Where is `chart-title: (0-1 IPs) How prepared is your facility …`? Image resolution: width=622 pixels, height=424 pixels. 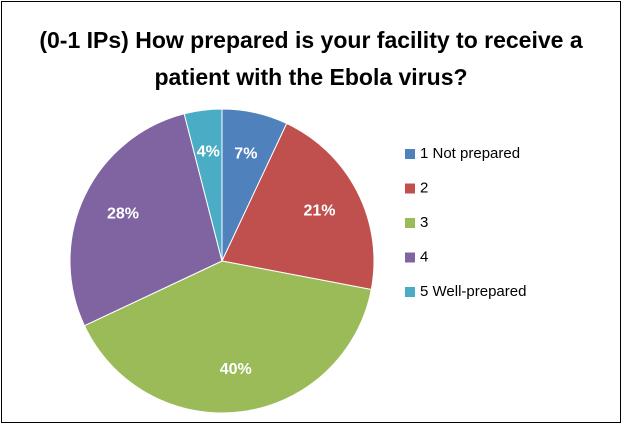
chart-title: (0-1 IPs) How prepared is your facility … is located at coordinates (311, 58).